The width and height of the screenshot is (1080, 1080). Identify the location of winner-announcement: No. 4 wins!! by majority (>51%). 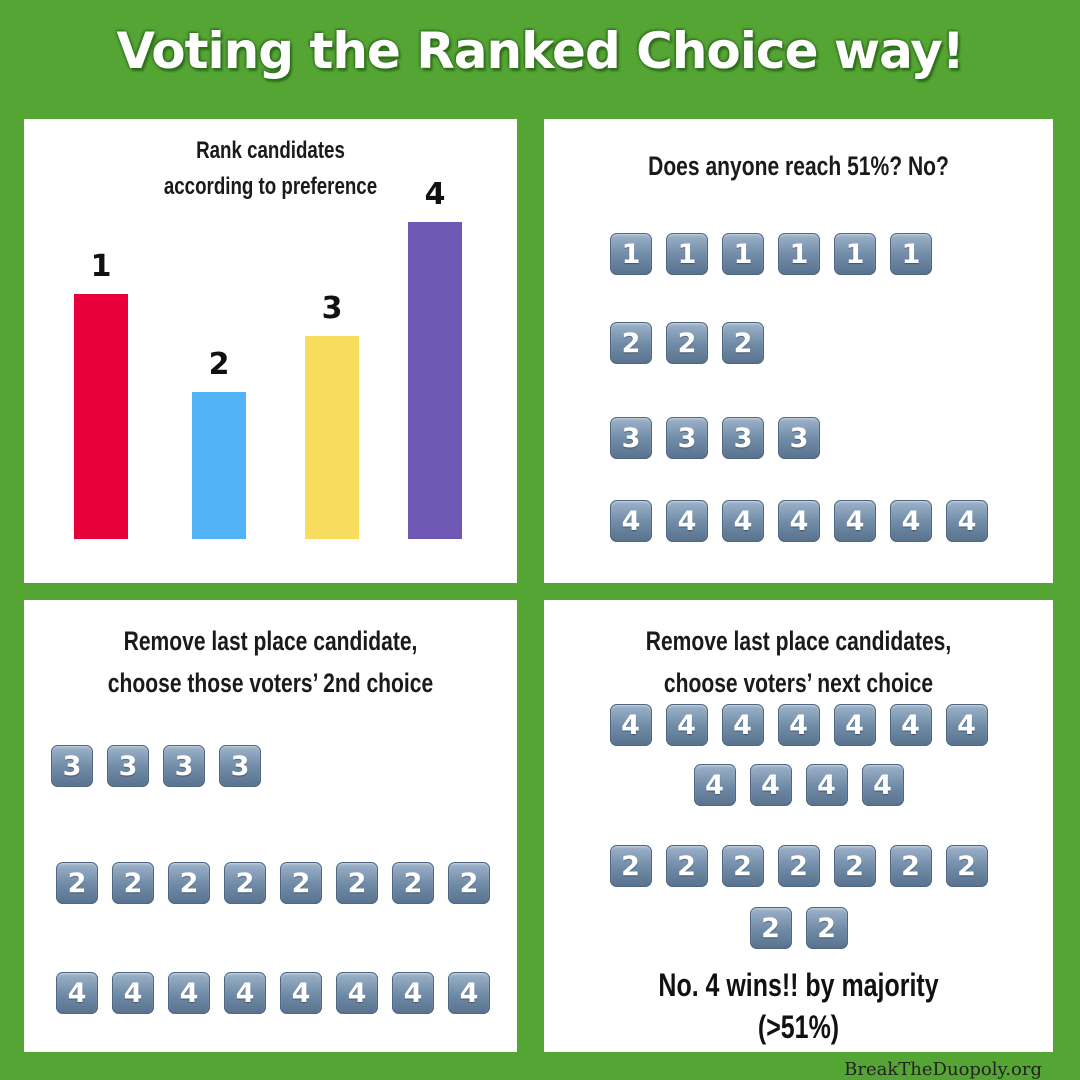
(798, 1006).